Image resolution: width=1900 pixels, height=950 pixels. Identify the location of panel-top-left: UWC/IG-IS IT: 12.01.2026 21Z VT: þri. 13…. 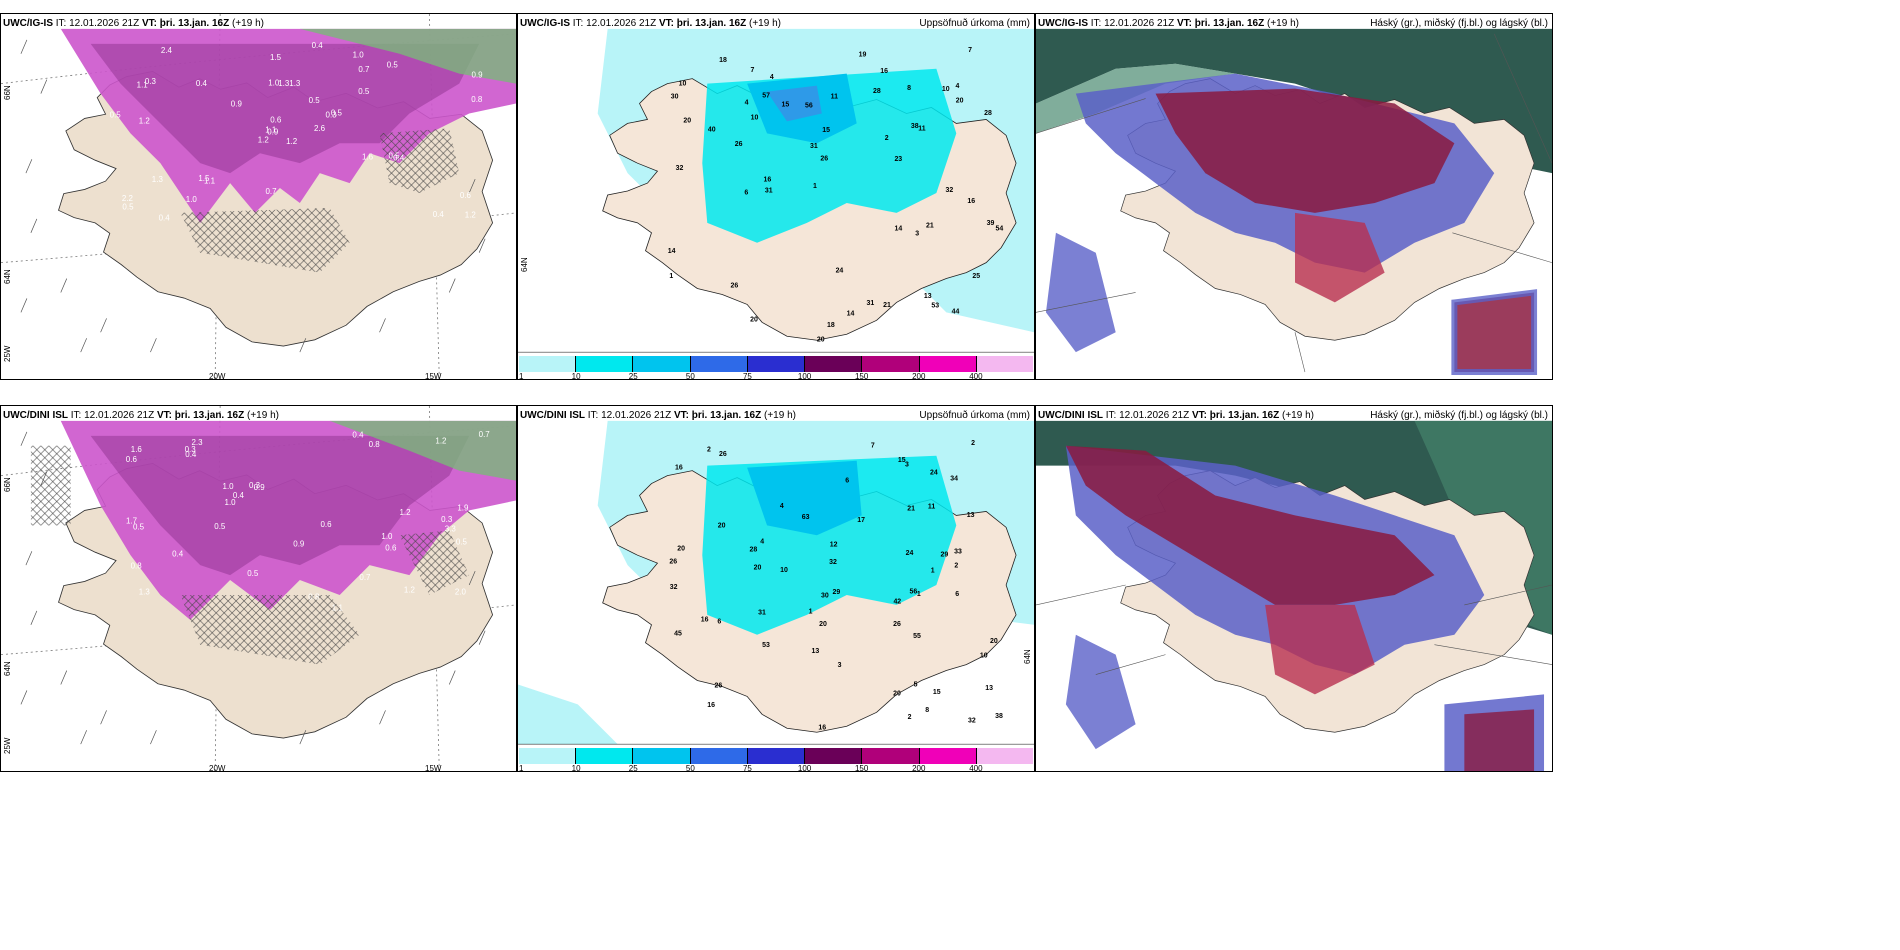
(258, 196).